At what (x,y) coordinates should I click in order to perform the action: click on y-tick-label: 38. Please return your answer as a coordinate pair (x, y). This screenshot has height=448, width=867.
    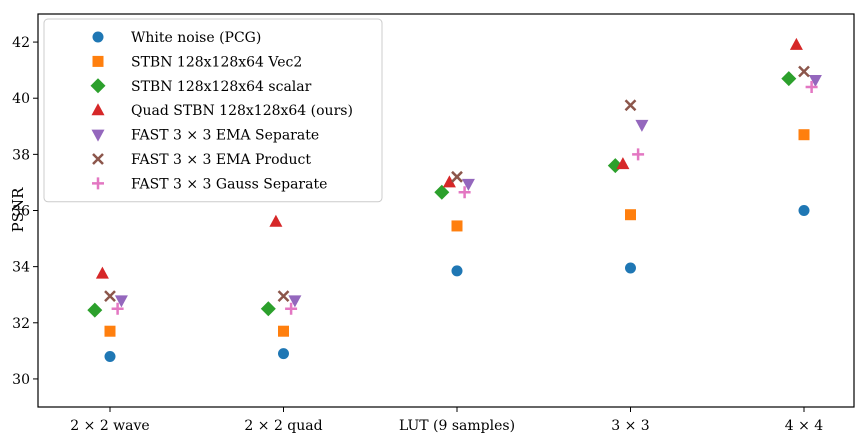
    Looking at the image, I should click on (21, 155).